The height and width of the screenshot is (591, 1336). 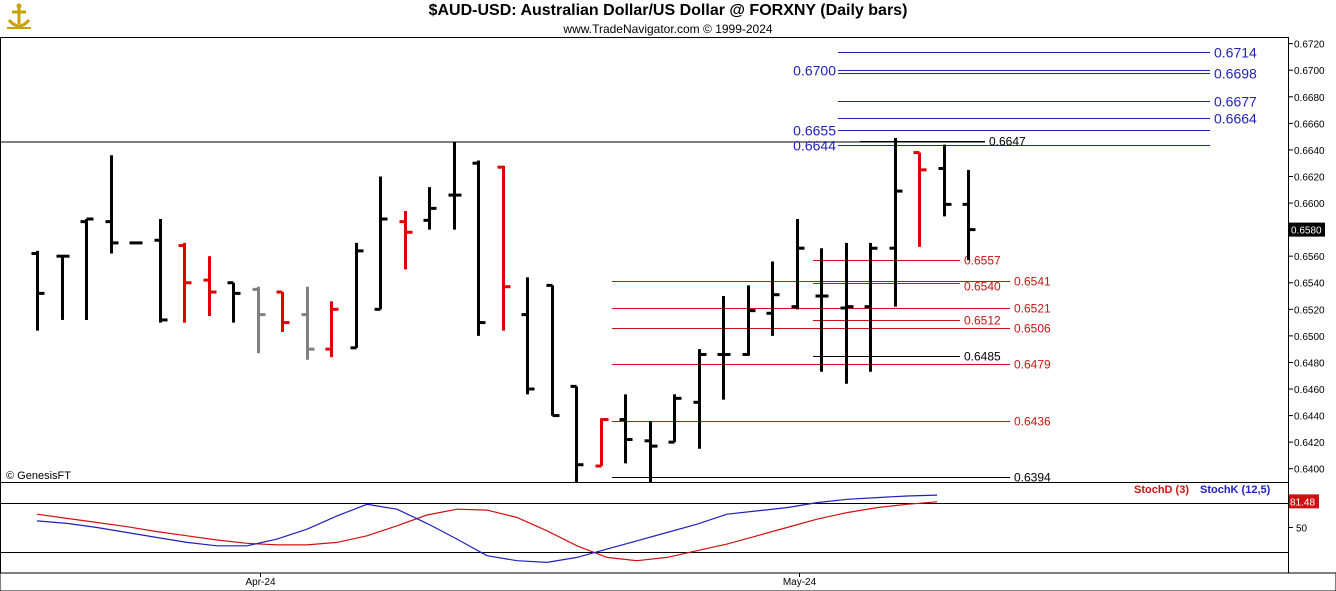 I want to click on legend-stochd: StochD (3), so click(x=1161, y=490).